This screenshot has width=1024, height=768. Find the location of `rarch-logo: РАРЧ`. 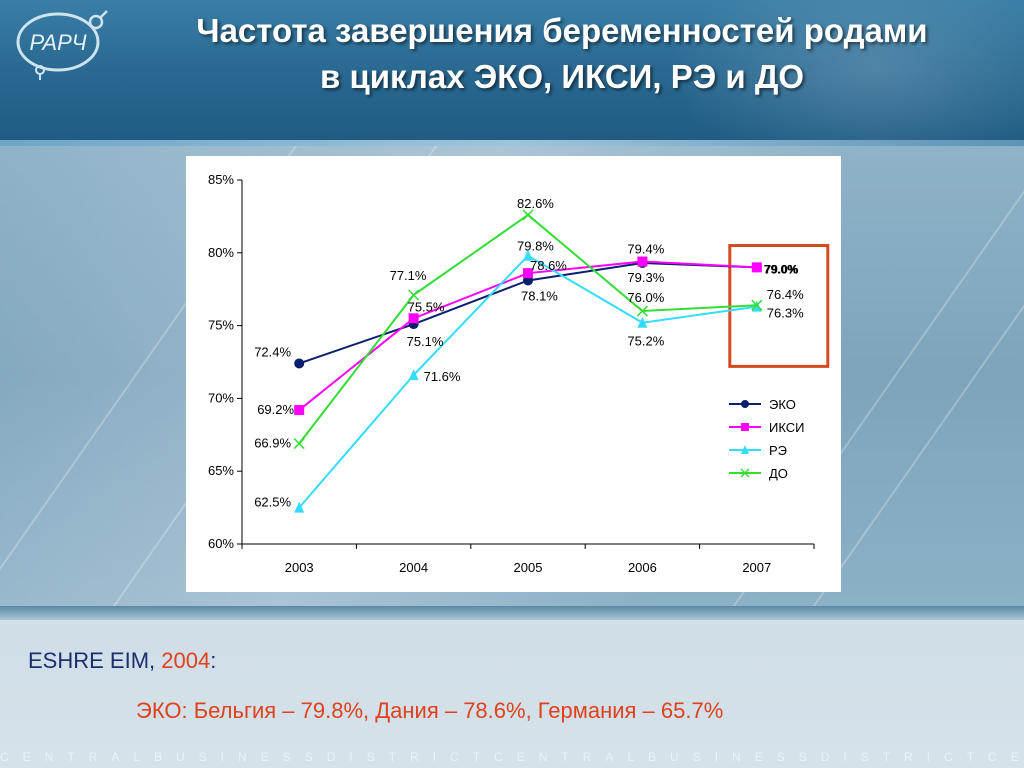

rarch-logo: РАРЧ is located at coordinates (62, 45).